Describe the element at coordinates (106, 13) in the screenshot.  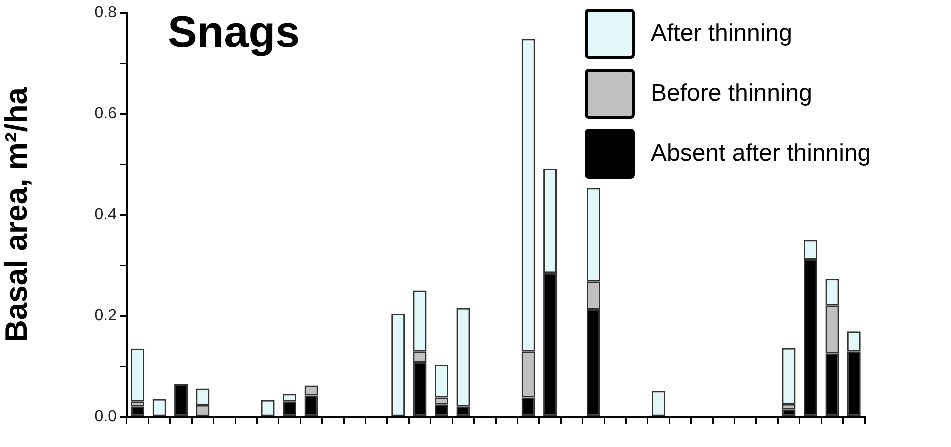
I see `y-tick-label: 0.8` at that location.